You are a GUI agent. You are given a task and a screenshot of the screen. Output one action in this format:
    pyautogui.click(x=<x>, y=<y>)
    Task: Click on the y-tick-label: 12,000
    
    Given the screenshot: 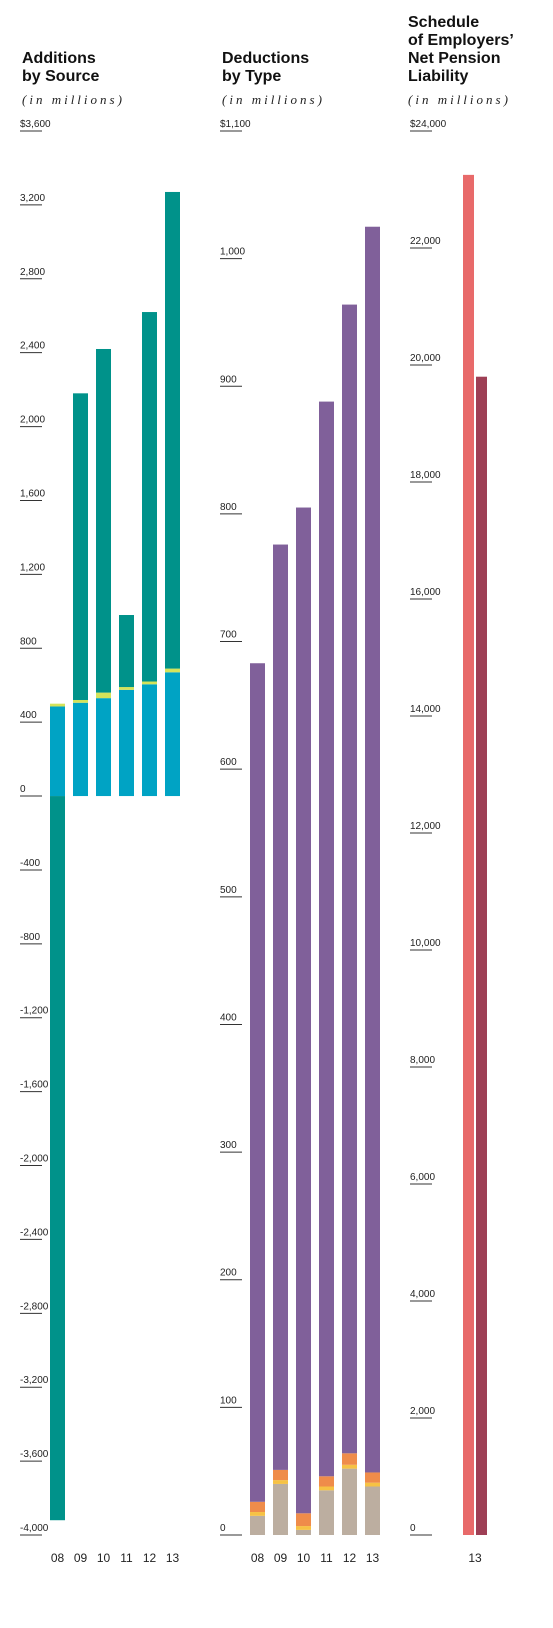 What is the action you would take?
    pyautogui.click(x=425, y=826)
    